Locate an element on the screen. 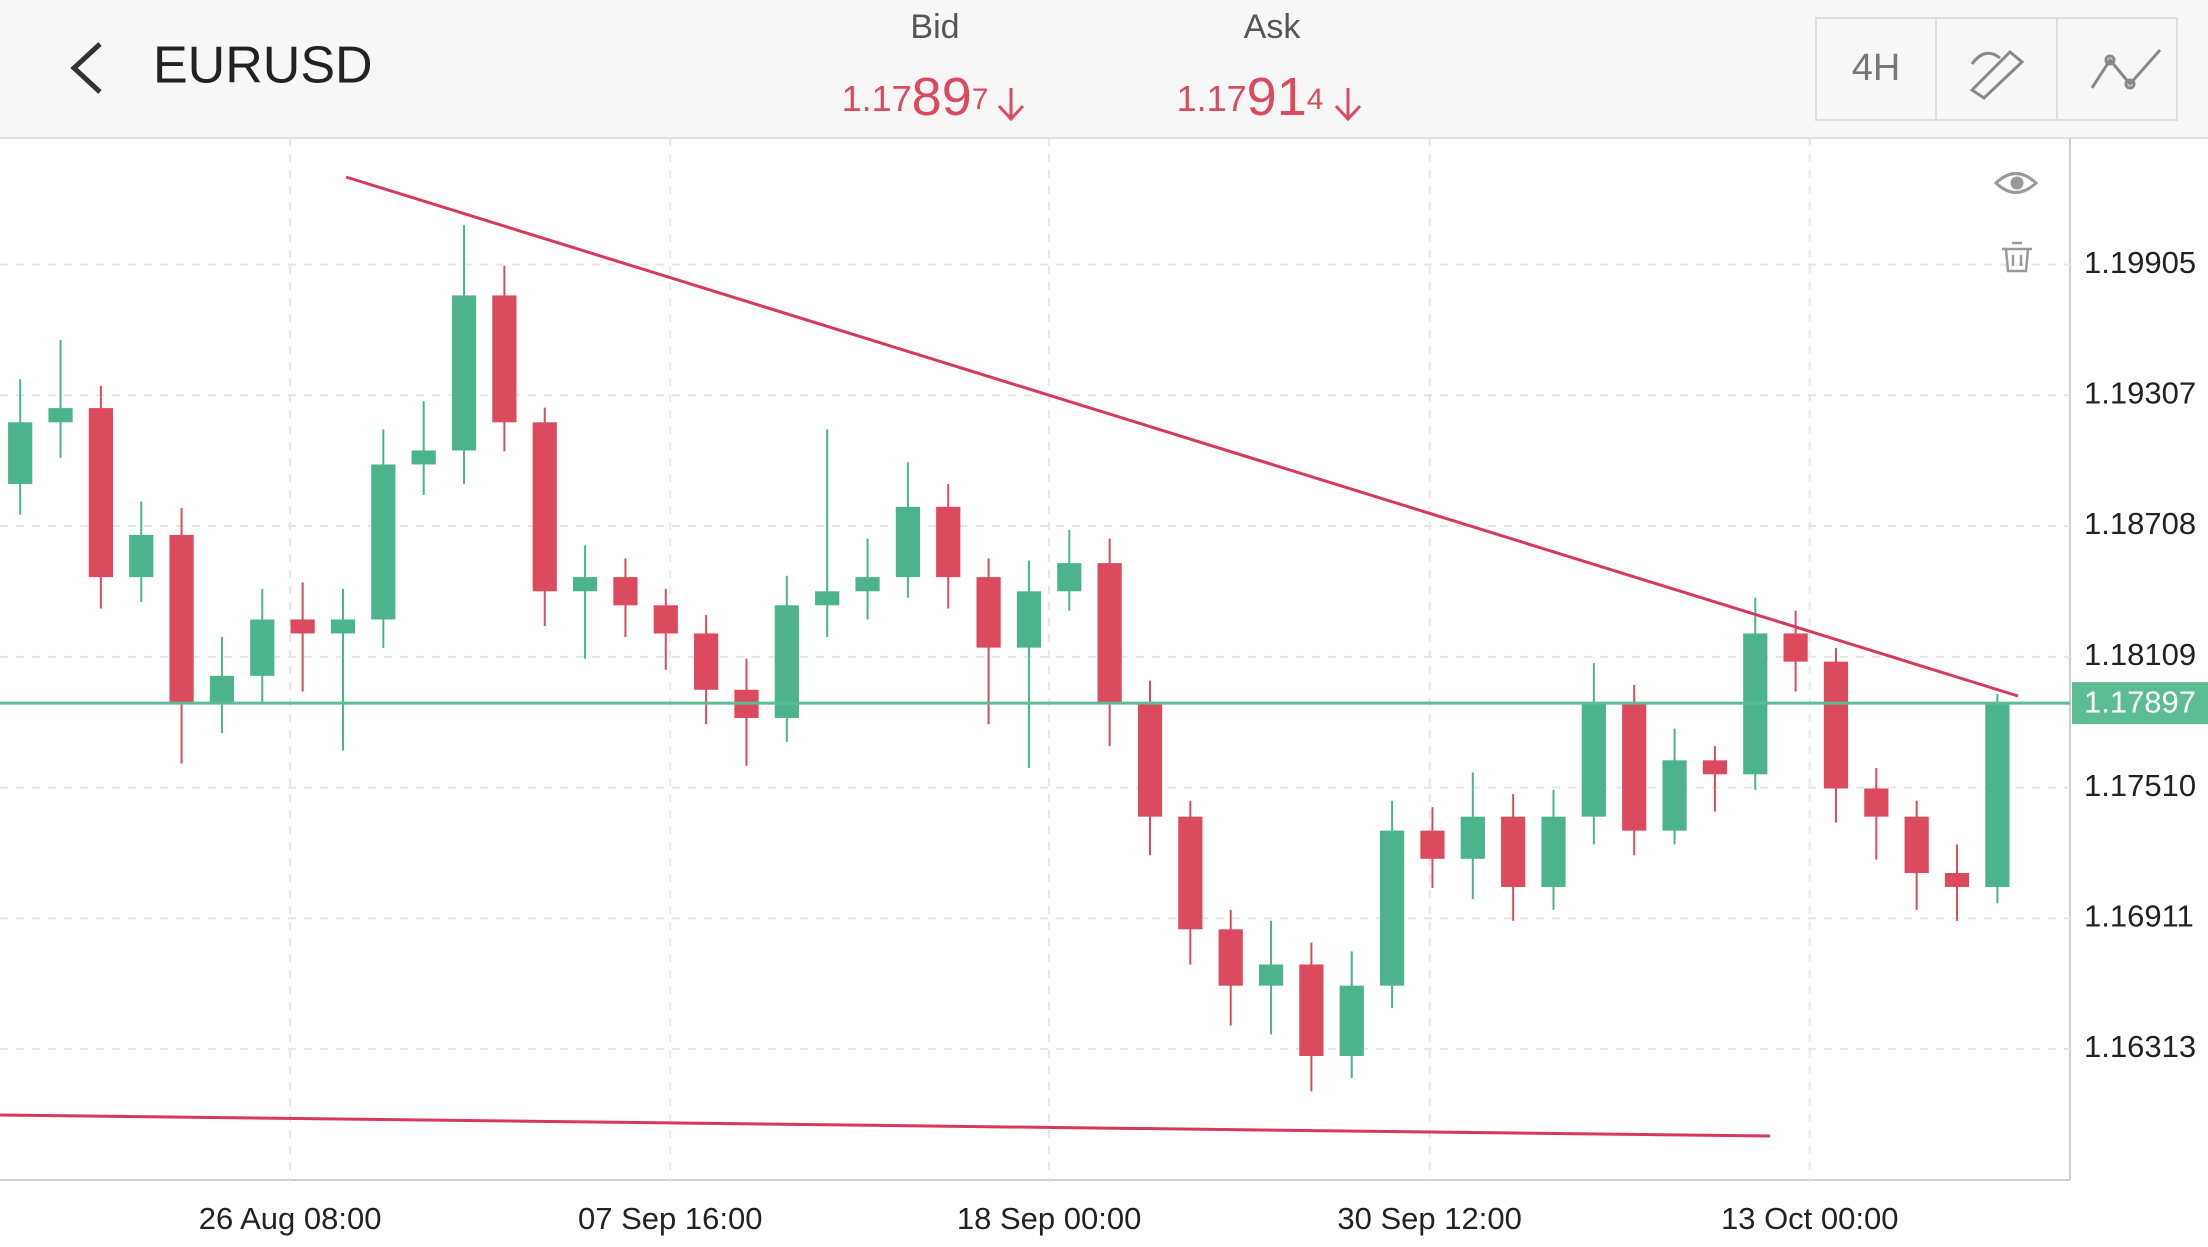 The height and width of the screenshot is (1247, 2208). y-tick-label: 1.18708 is located at coordinates (2140, 523).